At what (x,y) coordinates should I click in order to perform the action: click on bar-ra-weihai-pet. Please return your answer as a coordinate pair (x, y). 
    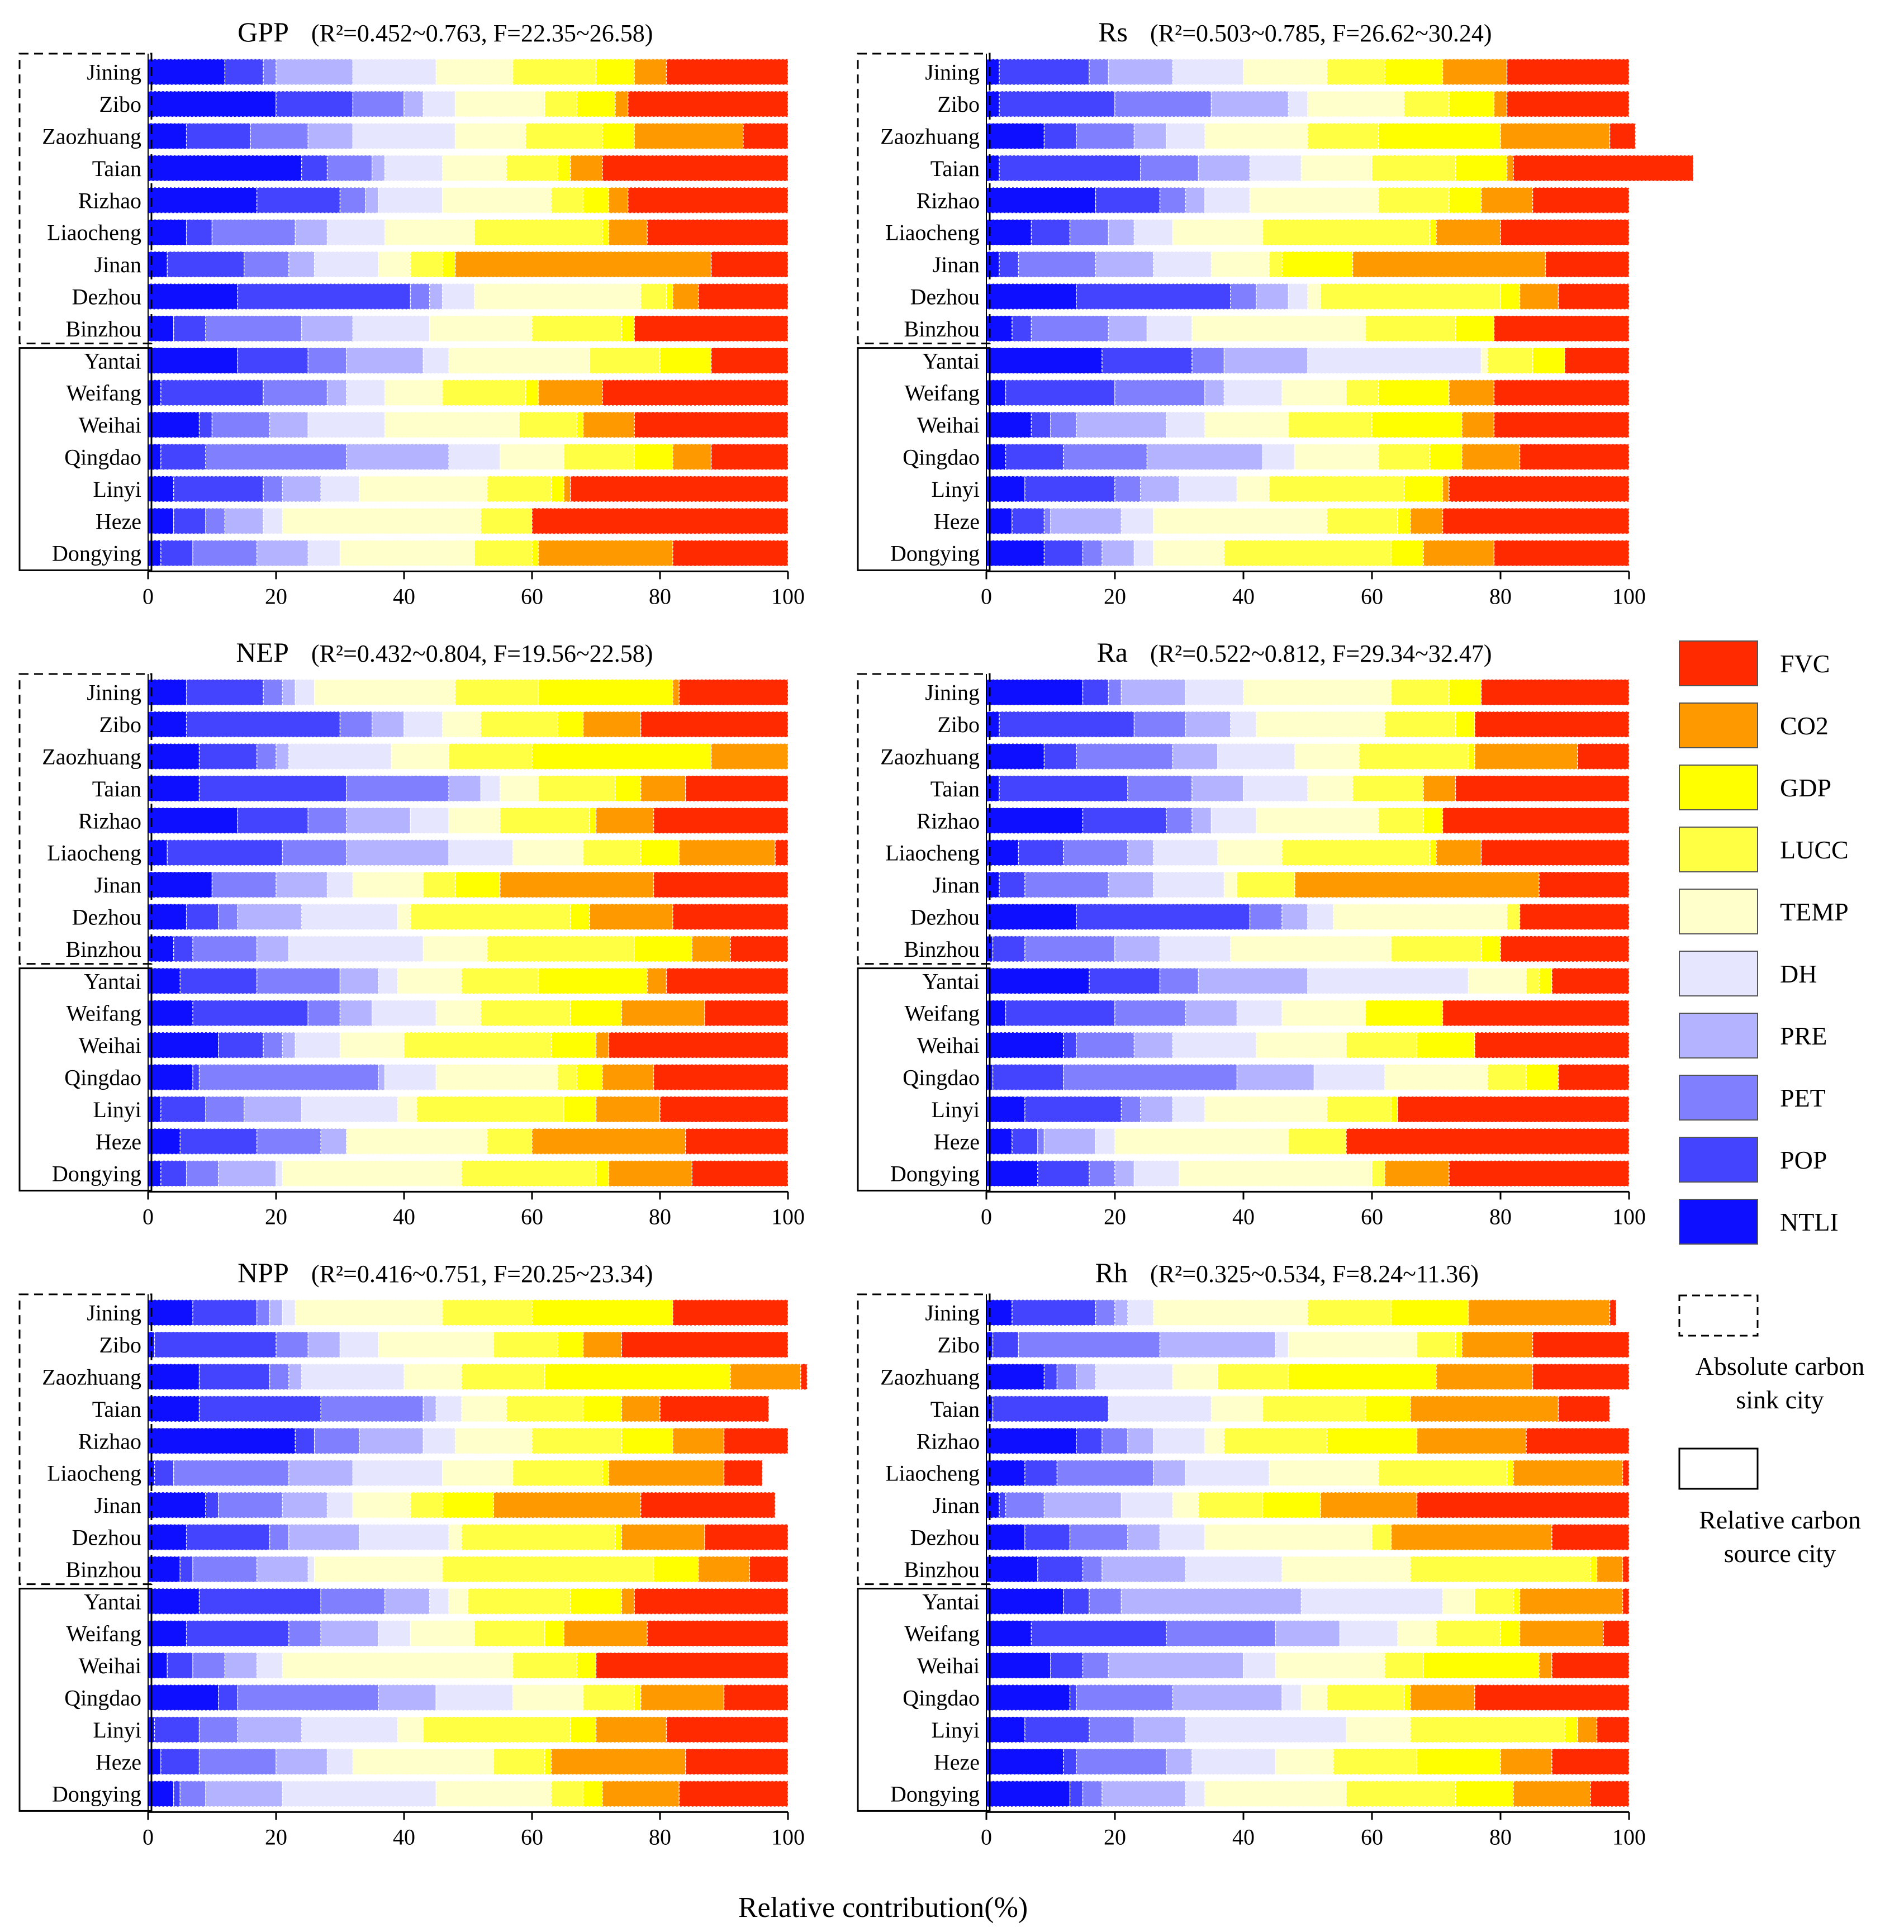
    Looking at the image, I should click on (1105, 1045).